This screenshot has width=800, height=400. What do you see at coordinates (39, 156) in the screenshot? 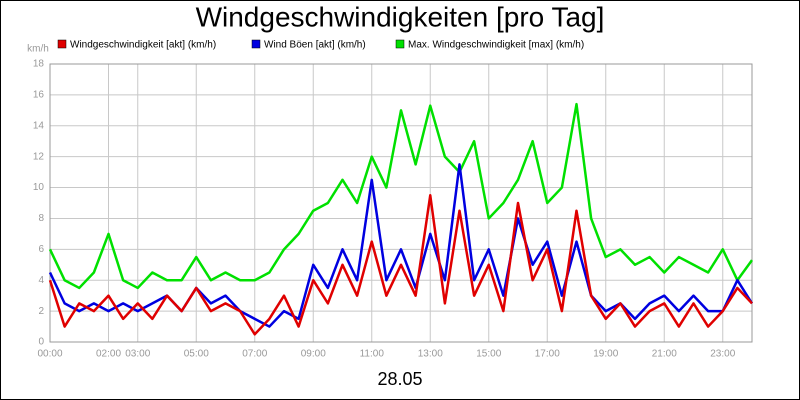
I see `y-tick-label: 12` at bounding box center [39, 156].